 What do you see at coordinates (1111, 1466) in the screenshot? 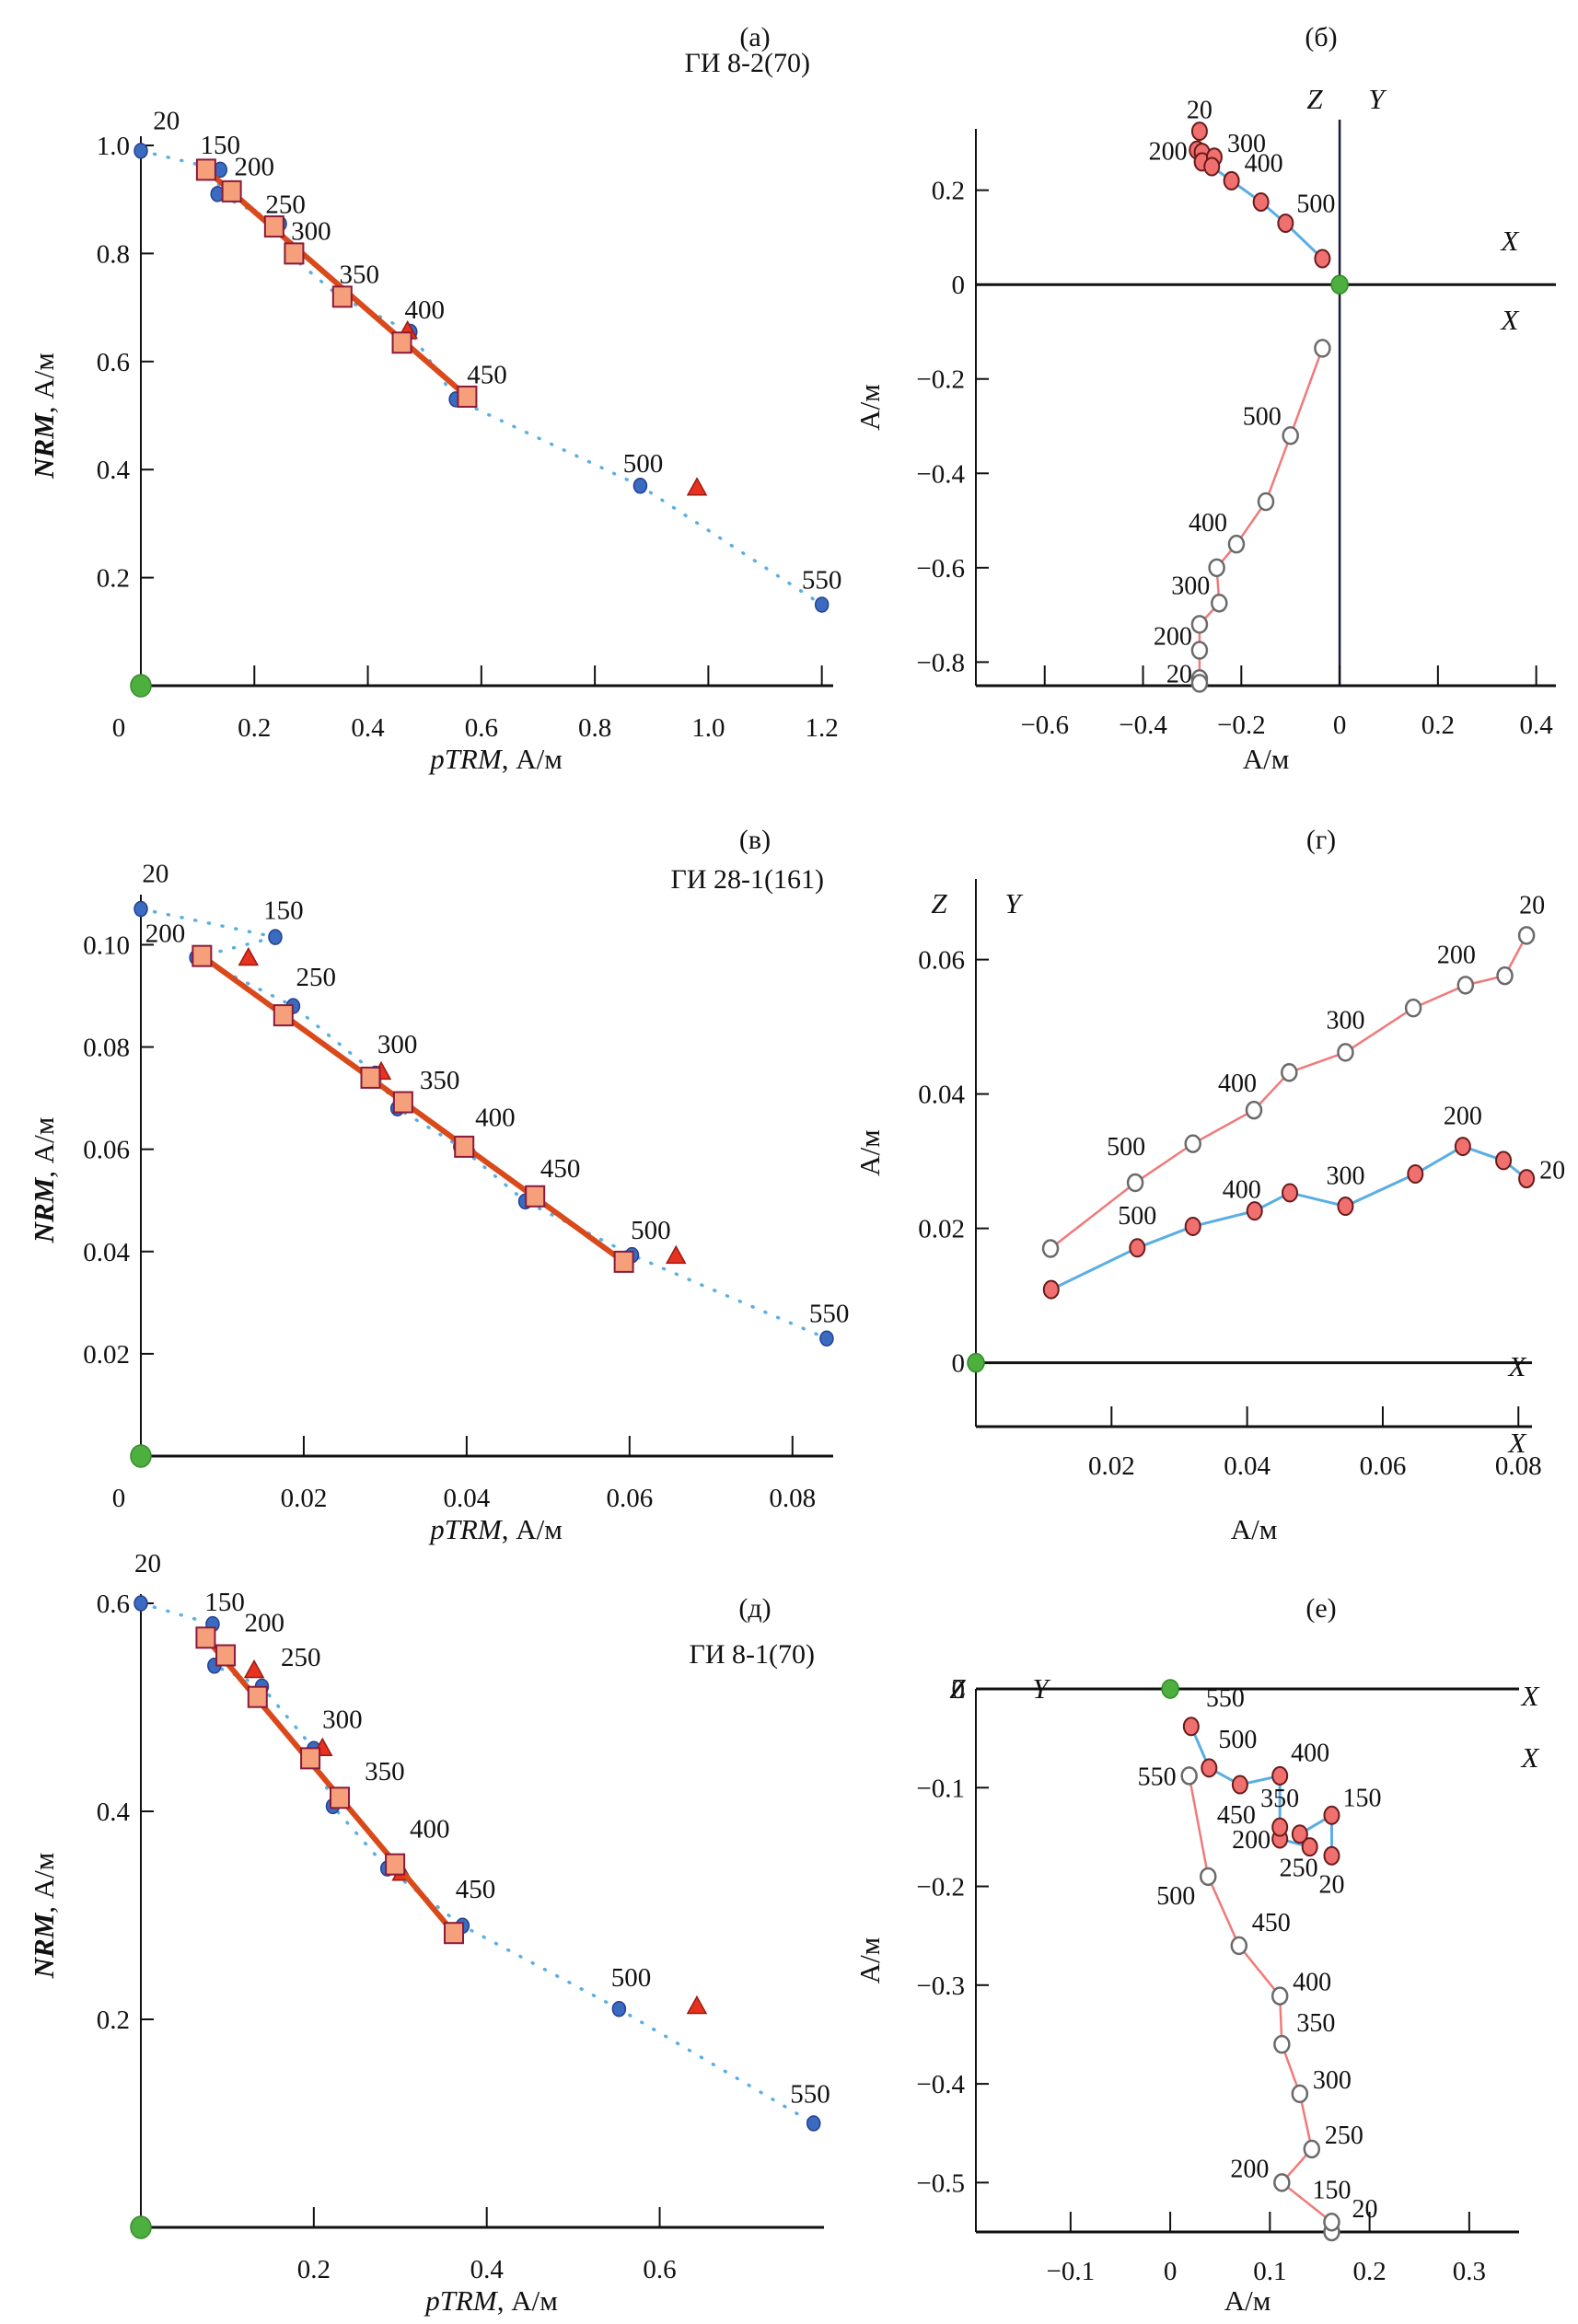
I see `x-tick-label: 0.02` at bounding box center [1111, 1466].